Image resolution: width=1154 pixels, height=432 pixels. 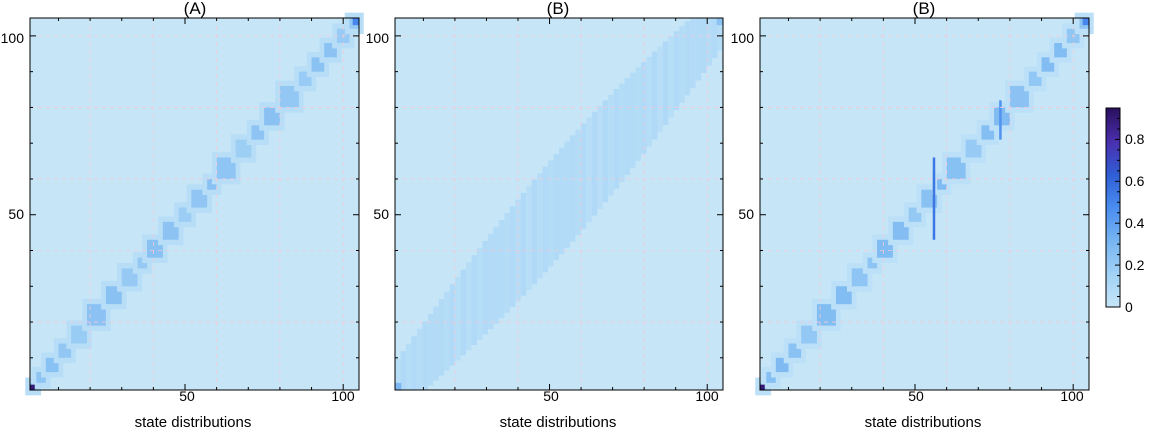 I want to click on colorbar-tick-label: 0.8, so click(x=1135, y=139).